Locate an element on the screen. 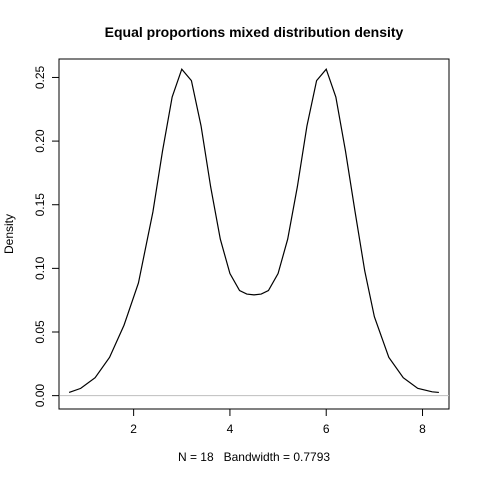 This screenshot has height=480, width=480. x-tick-label: 4 is located at coordinates (230, 429).